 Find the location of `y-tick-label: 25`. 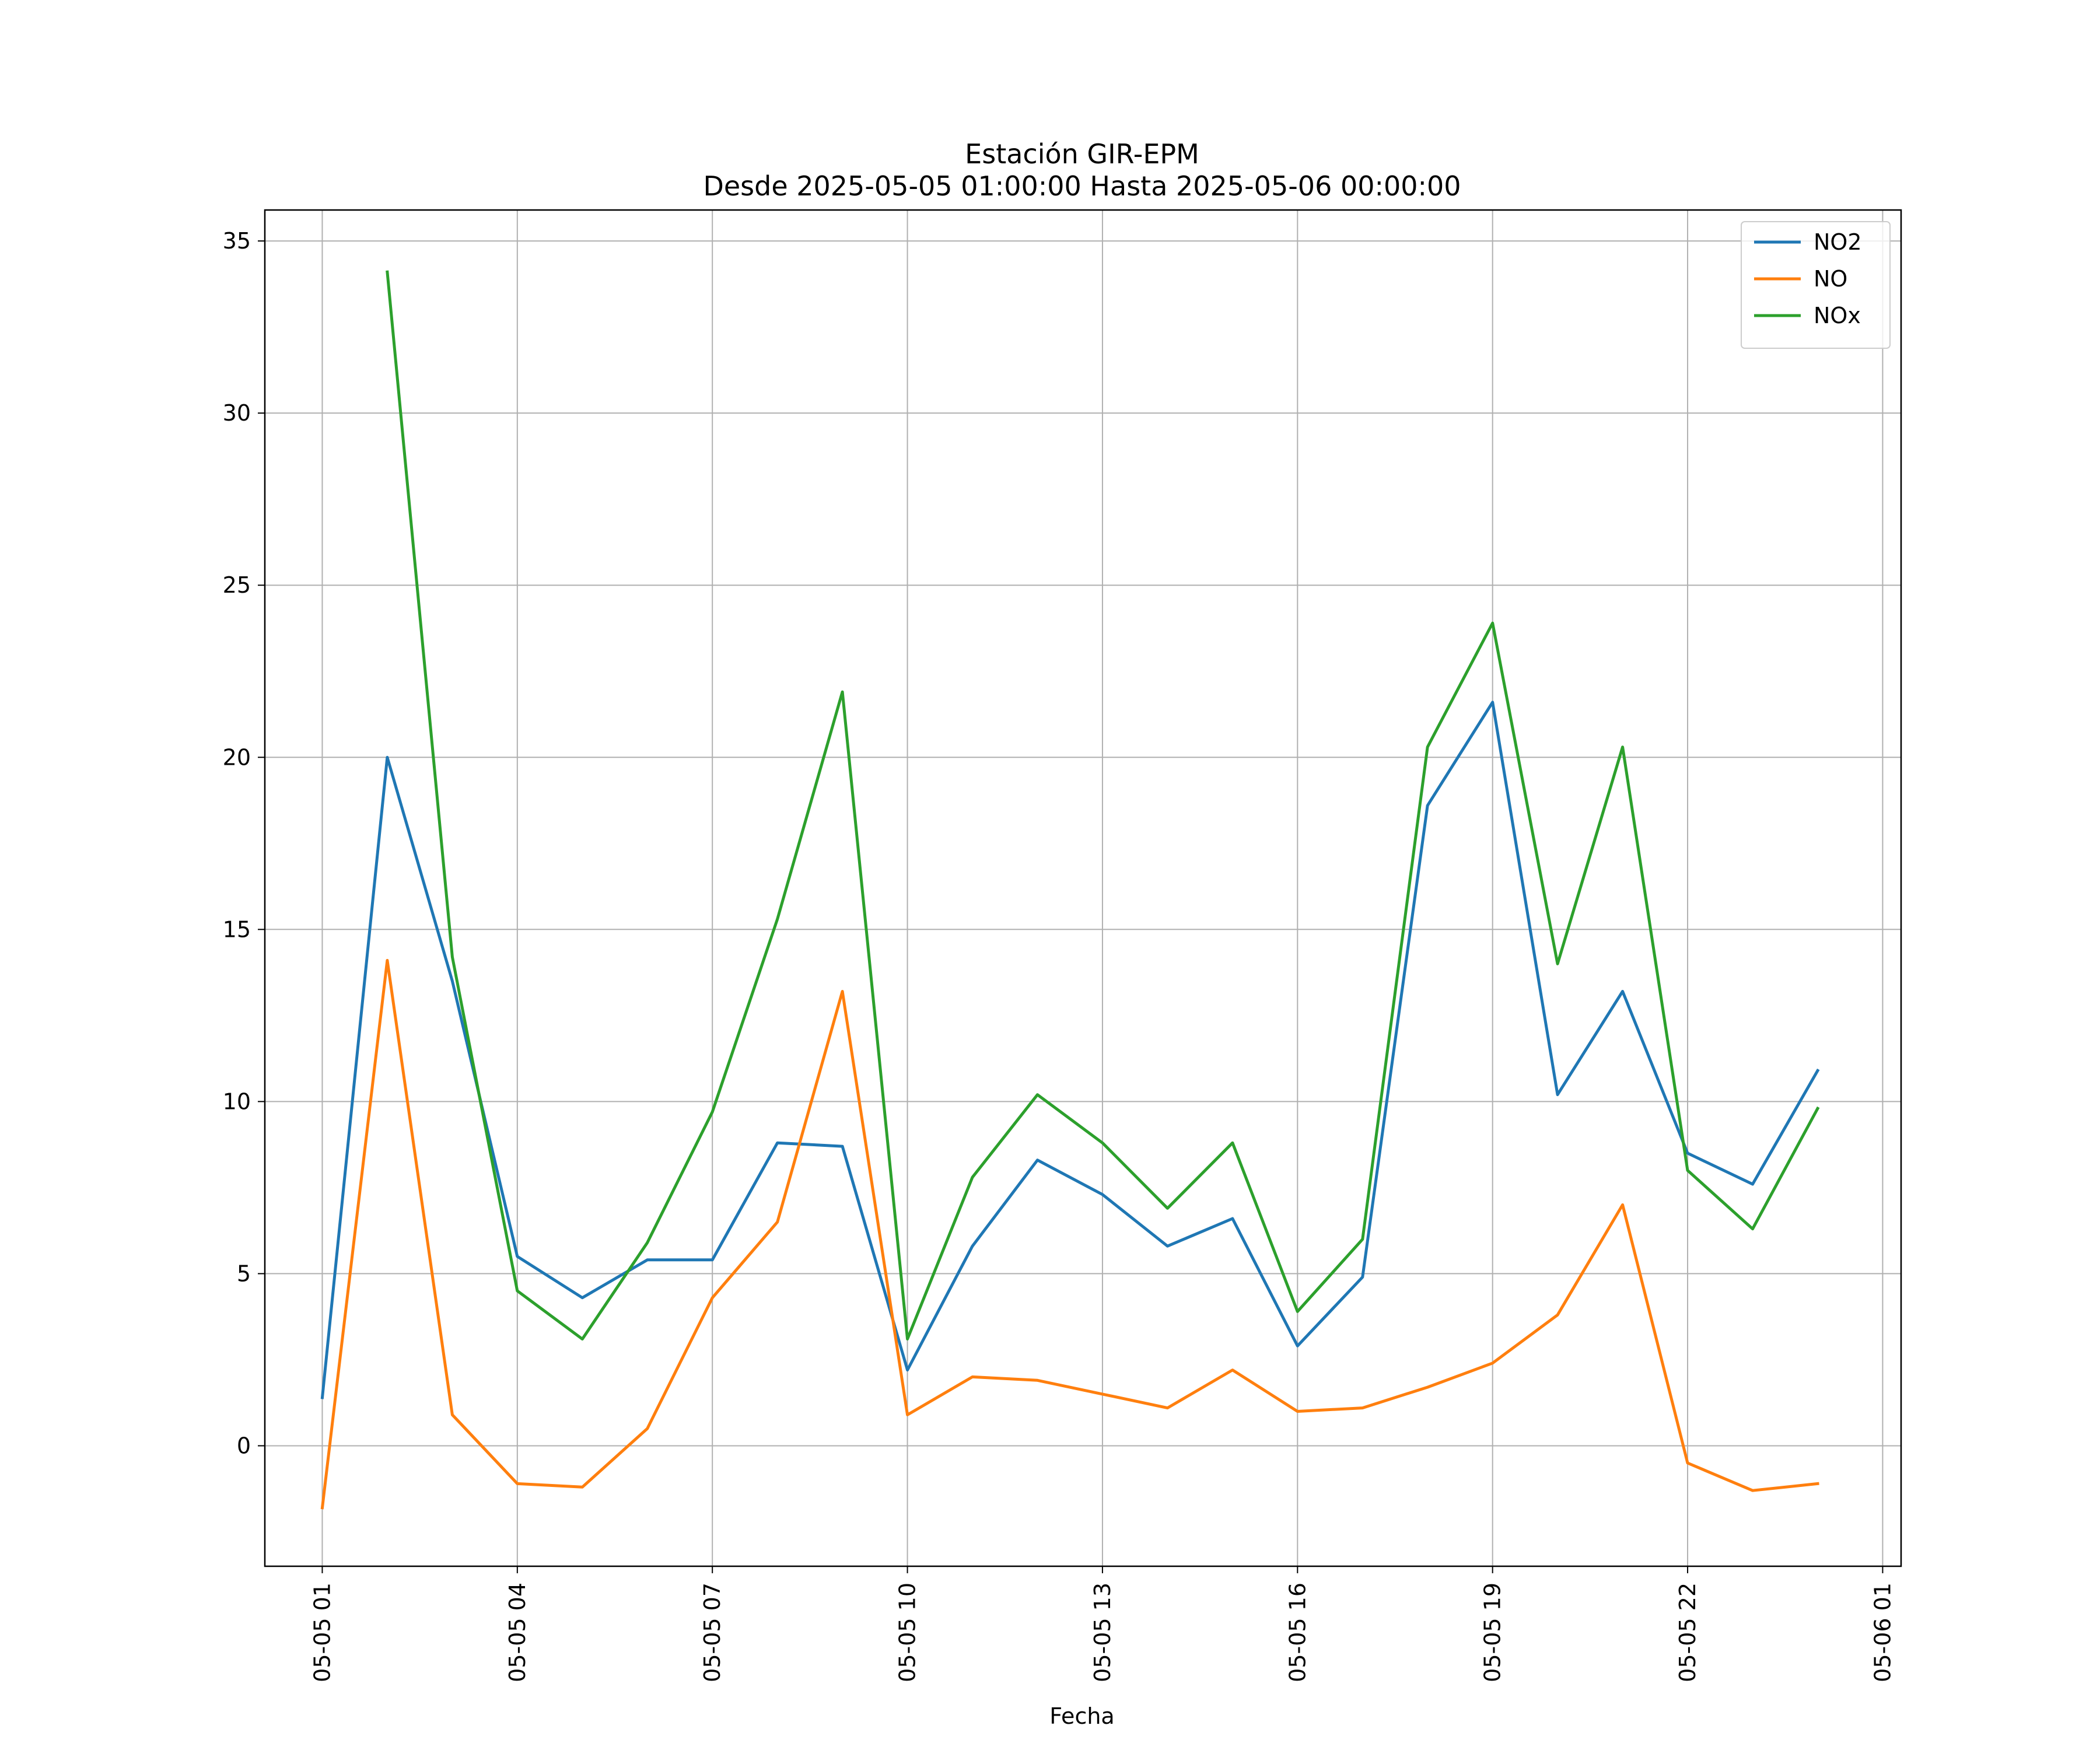

y-tick-label: 25 is located at coordinates (237, 585).